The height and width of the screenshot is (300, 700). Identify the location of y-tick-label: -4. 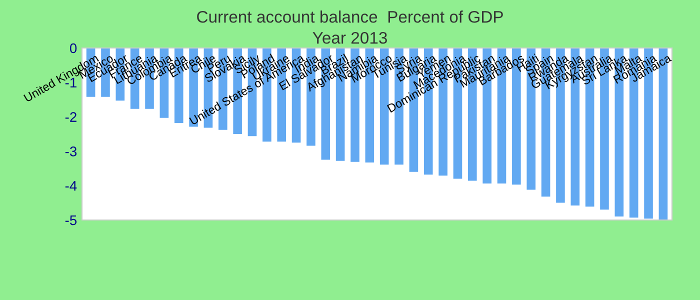
(71, 186).